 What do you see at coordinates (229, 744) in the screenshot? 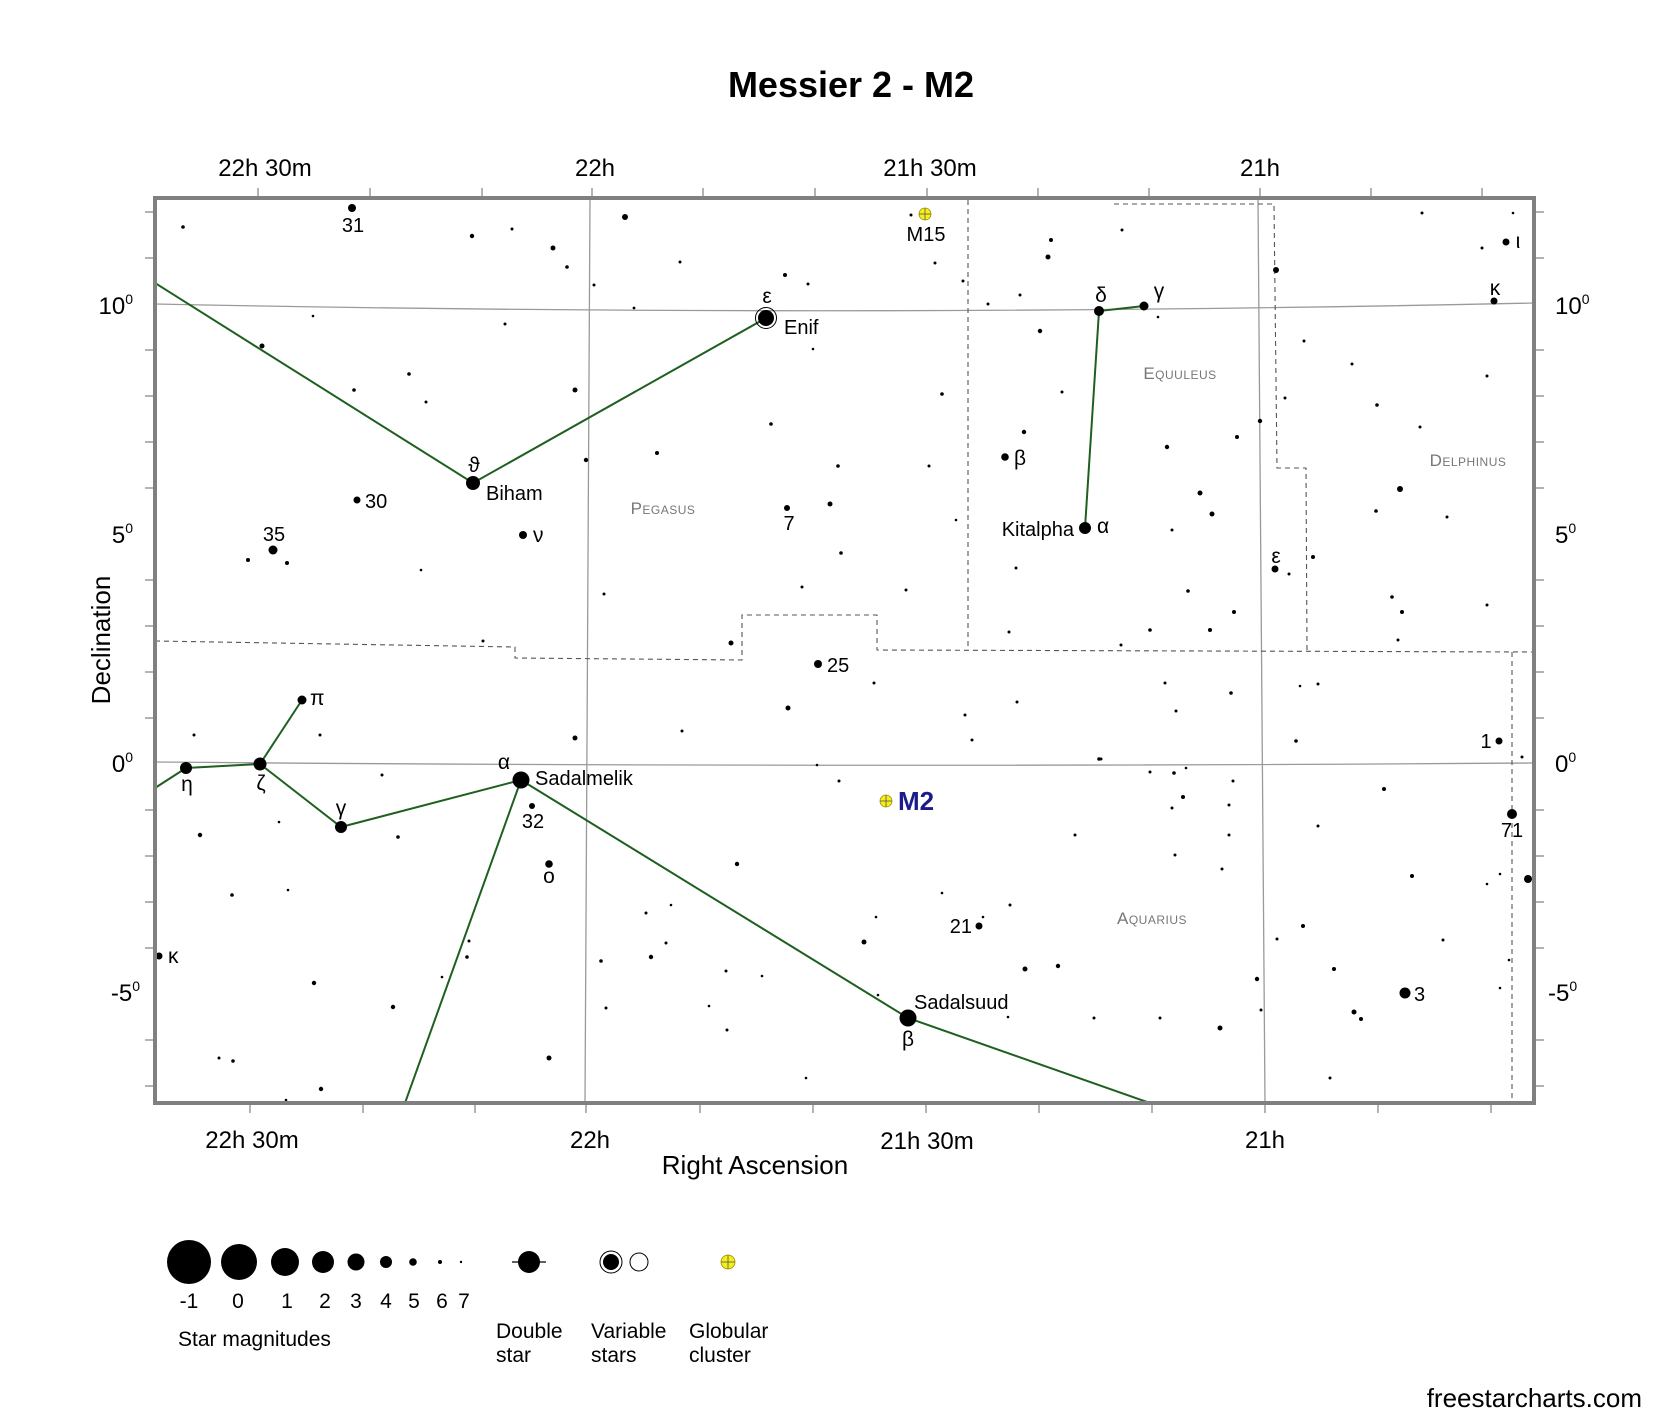
I see `aquarius-line-eta-zeta-pi` at bounding box center [229, 744].